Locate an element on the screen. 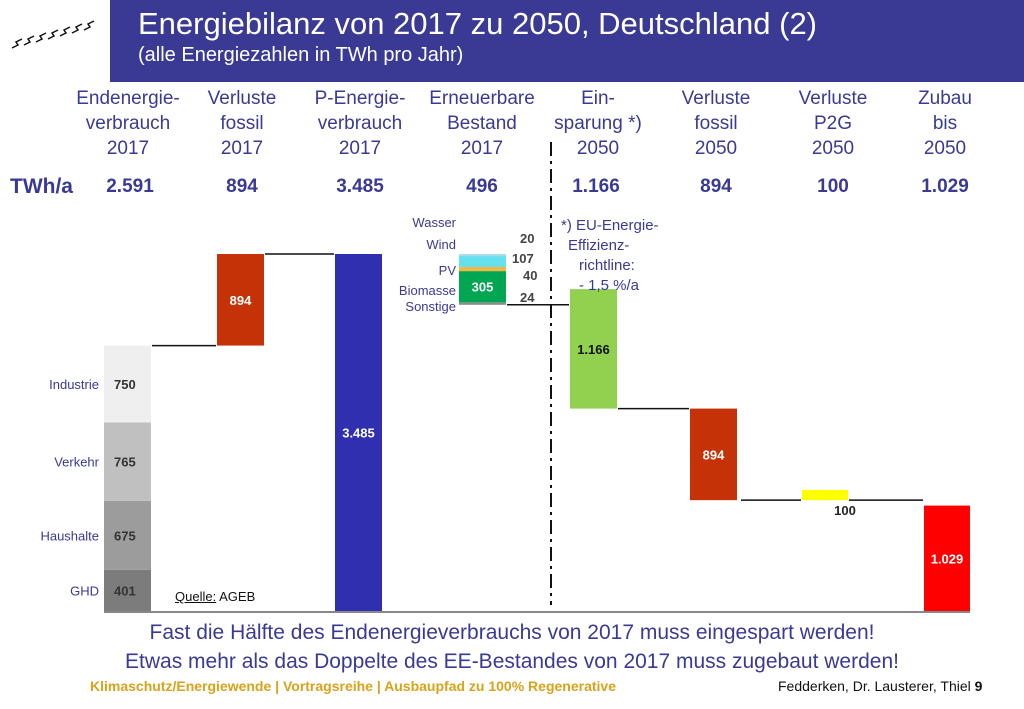  col-header-verluste-2017: Verluste fossil 2017 is located at coordinates (242, 123).